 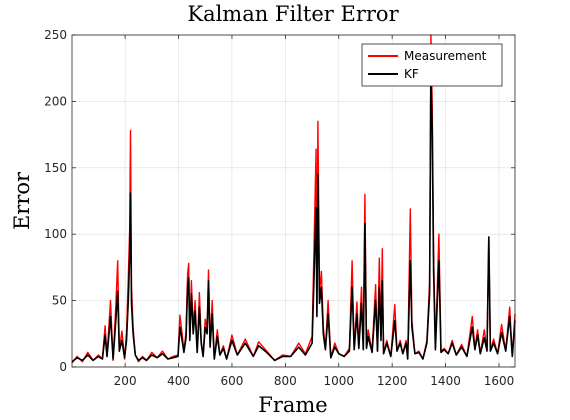 What do you see at coordinates (55, 101) in the screenshot?
I see `y-tick-label: 200` at bounding box center [55, 101].